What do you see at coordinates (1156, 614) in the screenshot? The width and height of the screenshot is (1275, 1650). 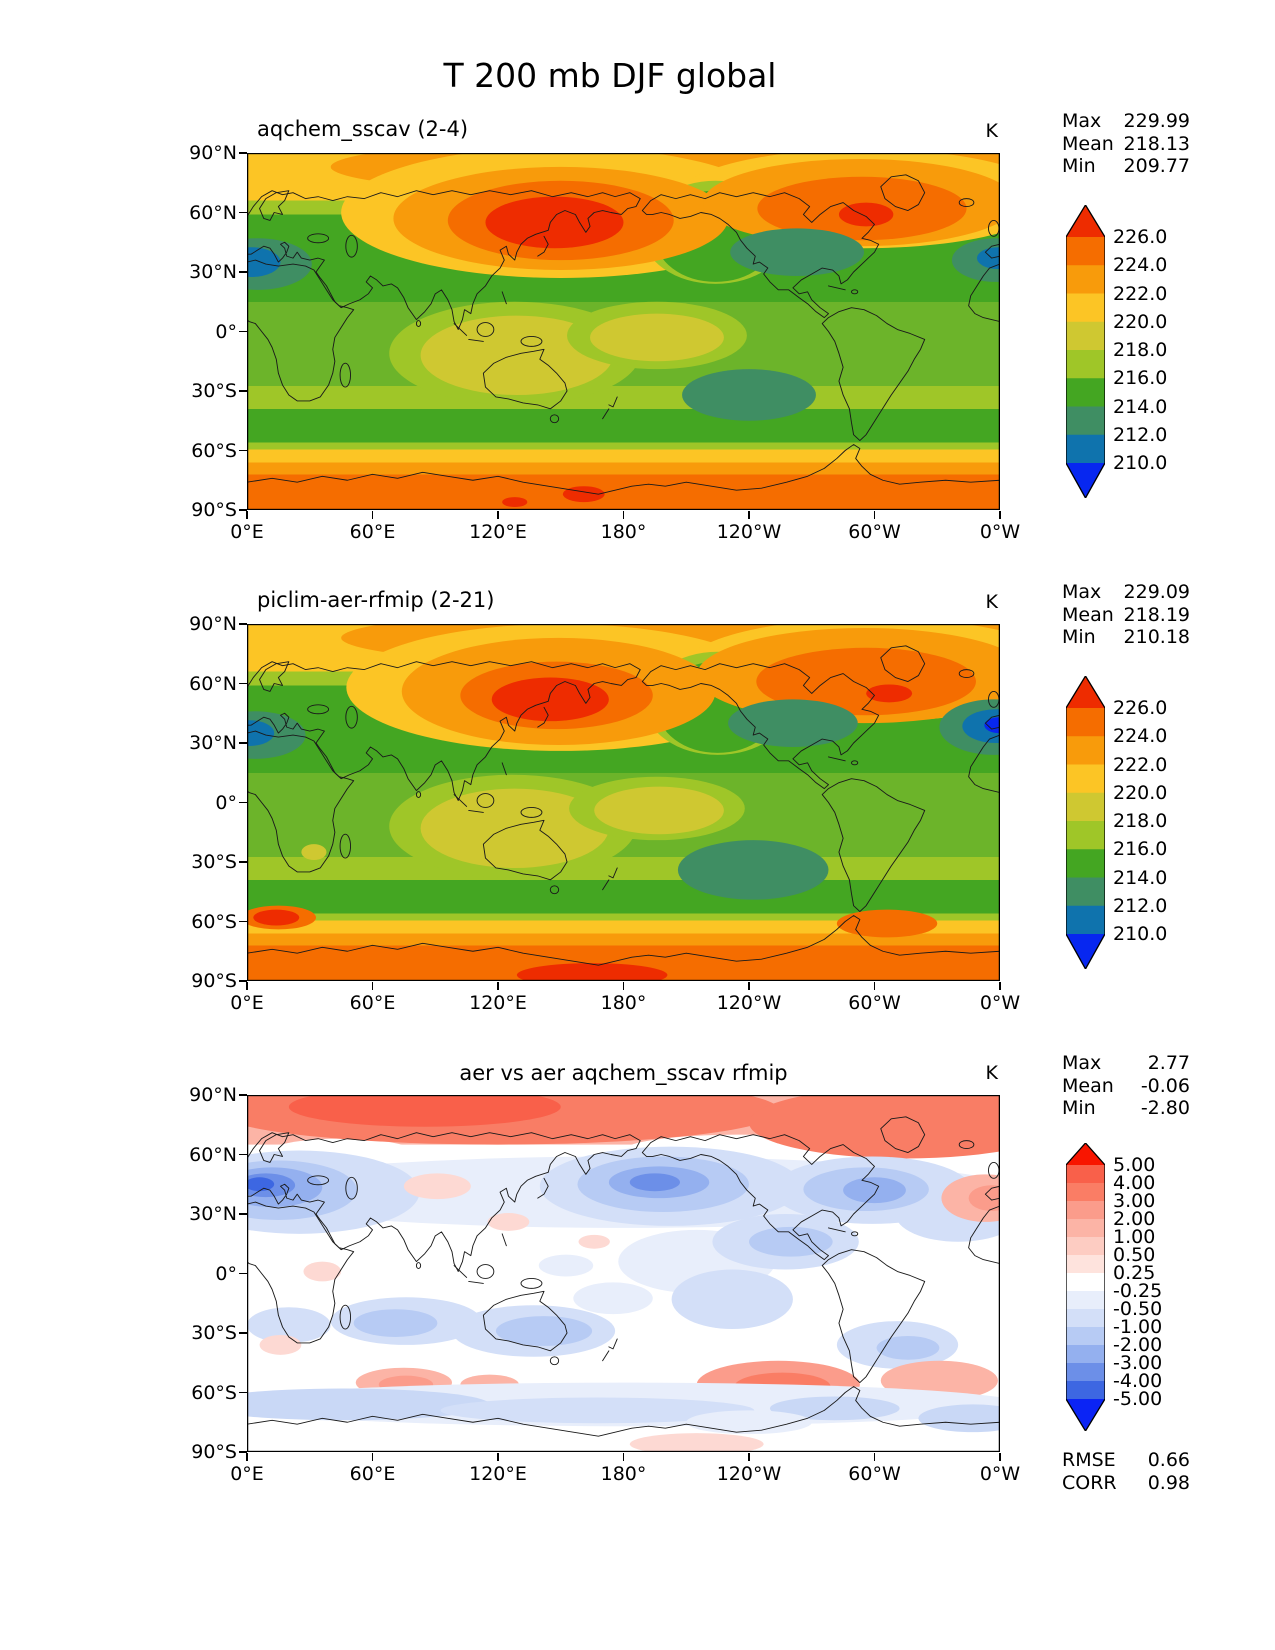 I see `stat-value: 218.19` at bounding box center [1156, 614].